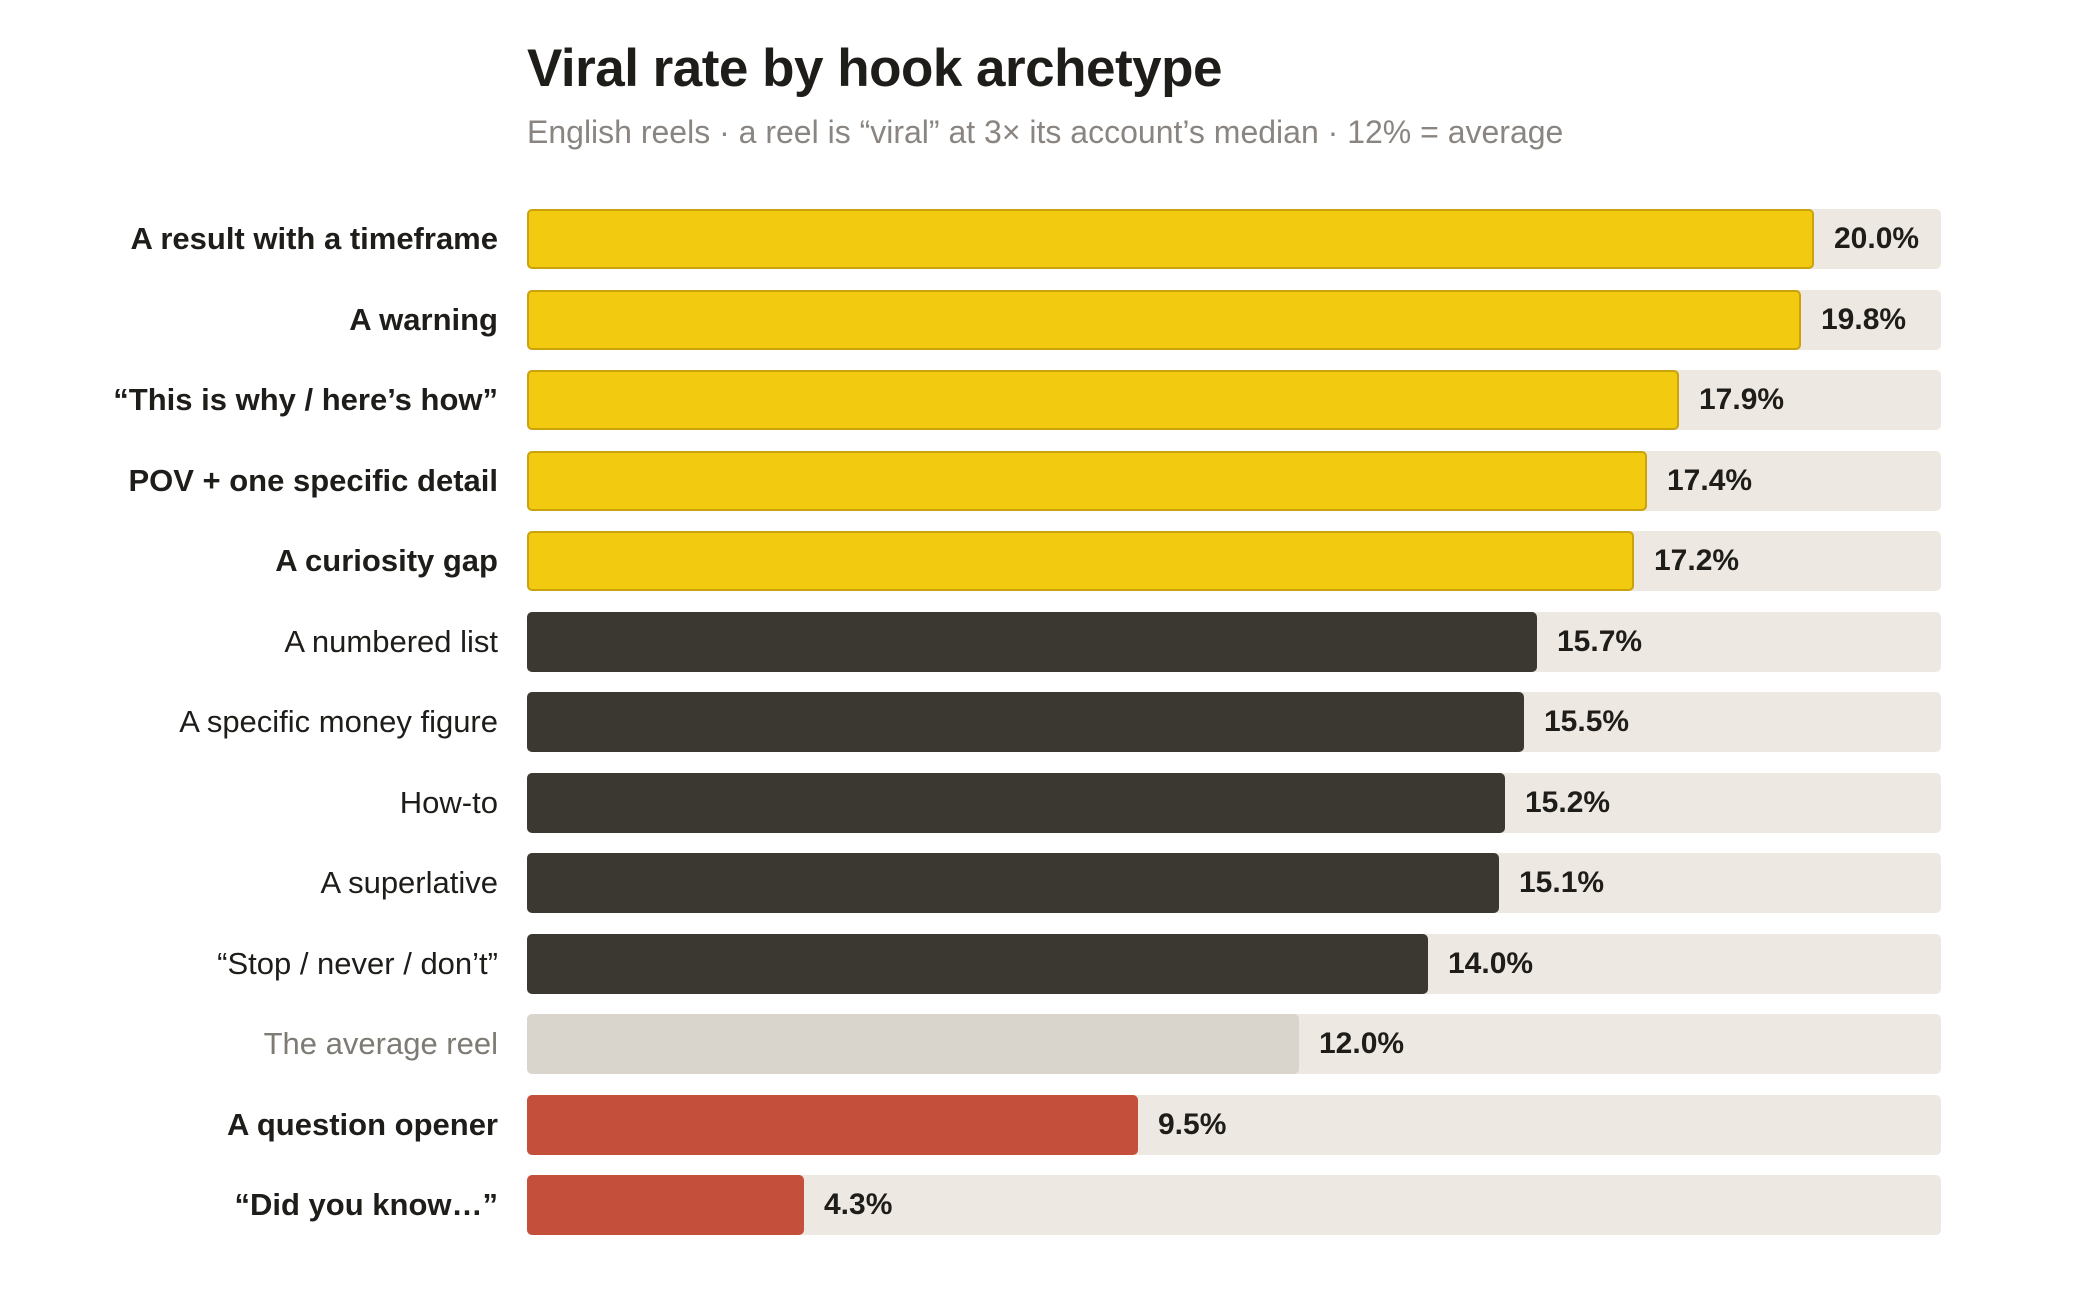  I want to click on value-label: 17.4%, so click(1710, 480).